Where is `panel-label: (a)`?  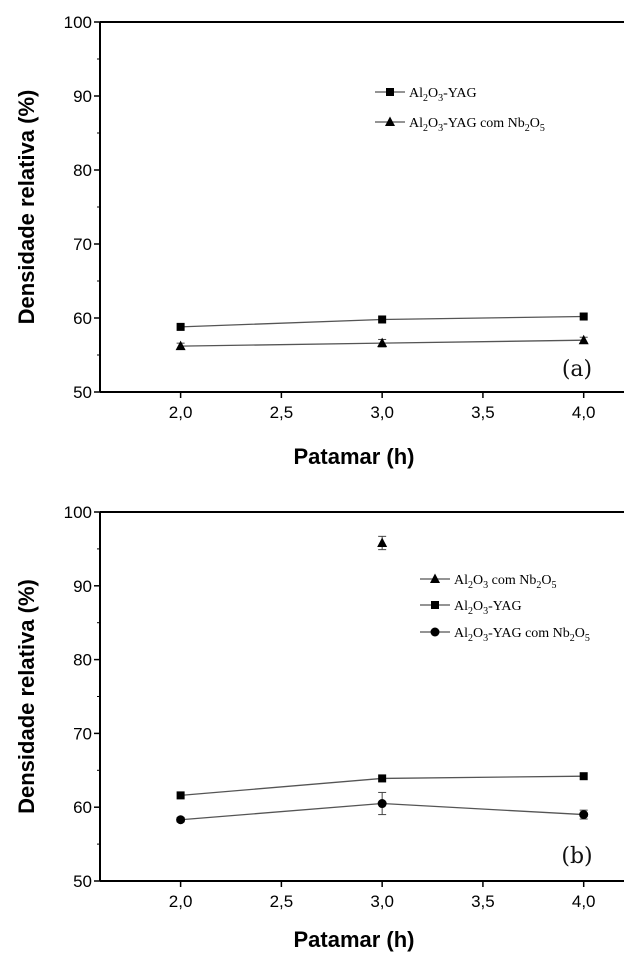 panel-label: (a) is located at coordinates (577, 369).